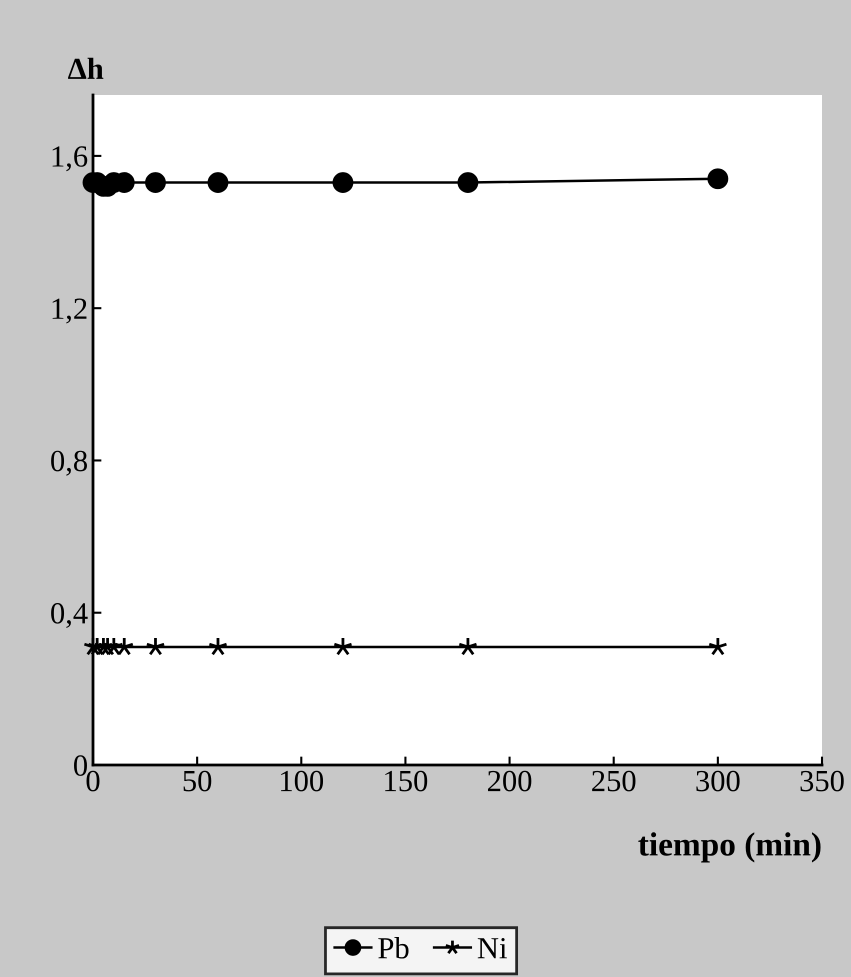 The height and width of the screenshot is (977, 851). Describe the element at coordinates (406, 781) in the screenshot. I see `x-tick-label: 150` at that location.